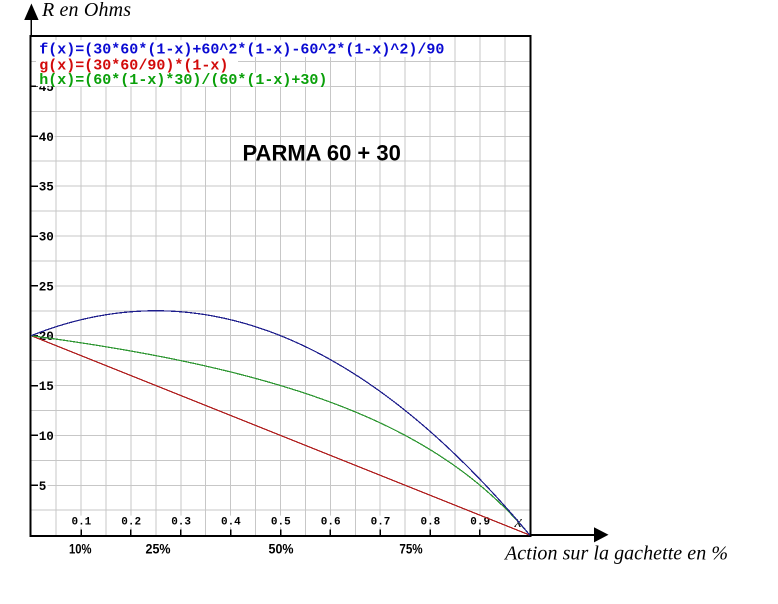 This screenshot has height=604, width=778. Describe the element at coordinates (231, 522) in the screenshot. I see `svg-text: 0.4` at that location.